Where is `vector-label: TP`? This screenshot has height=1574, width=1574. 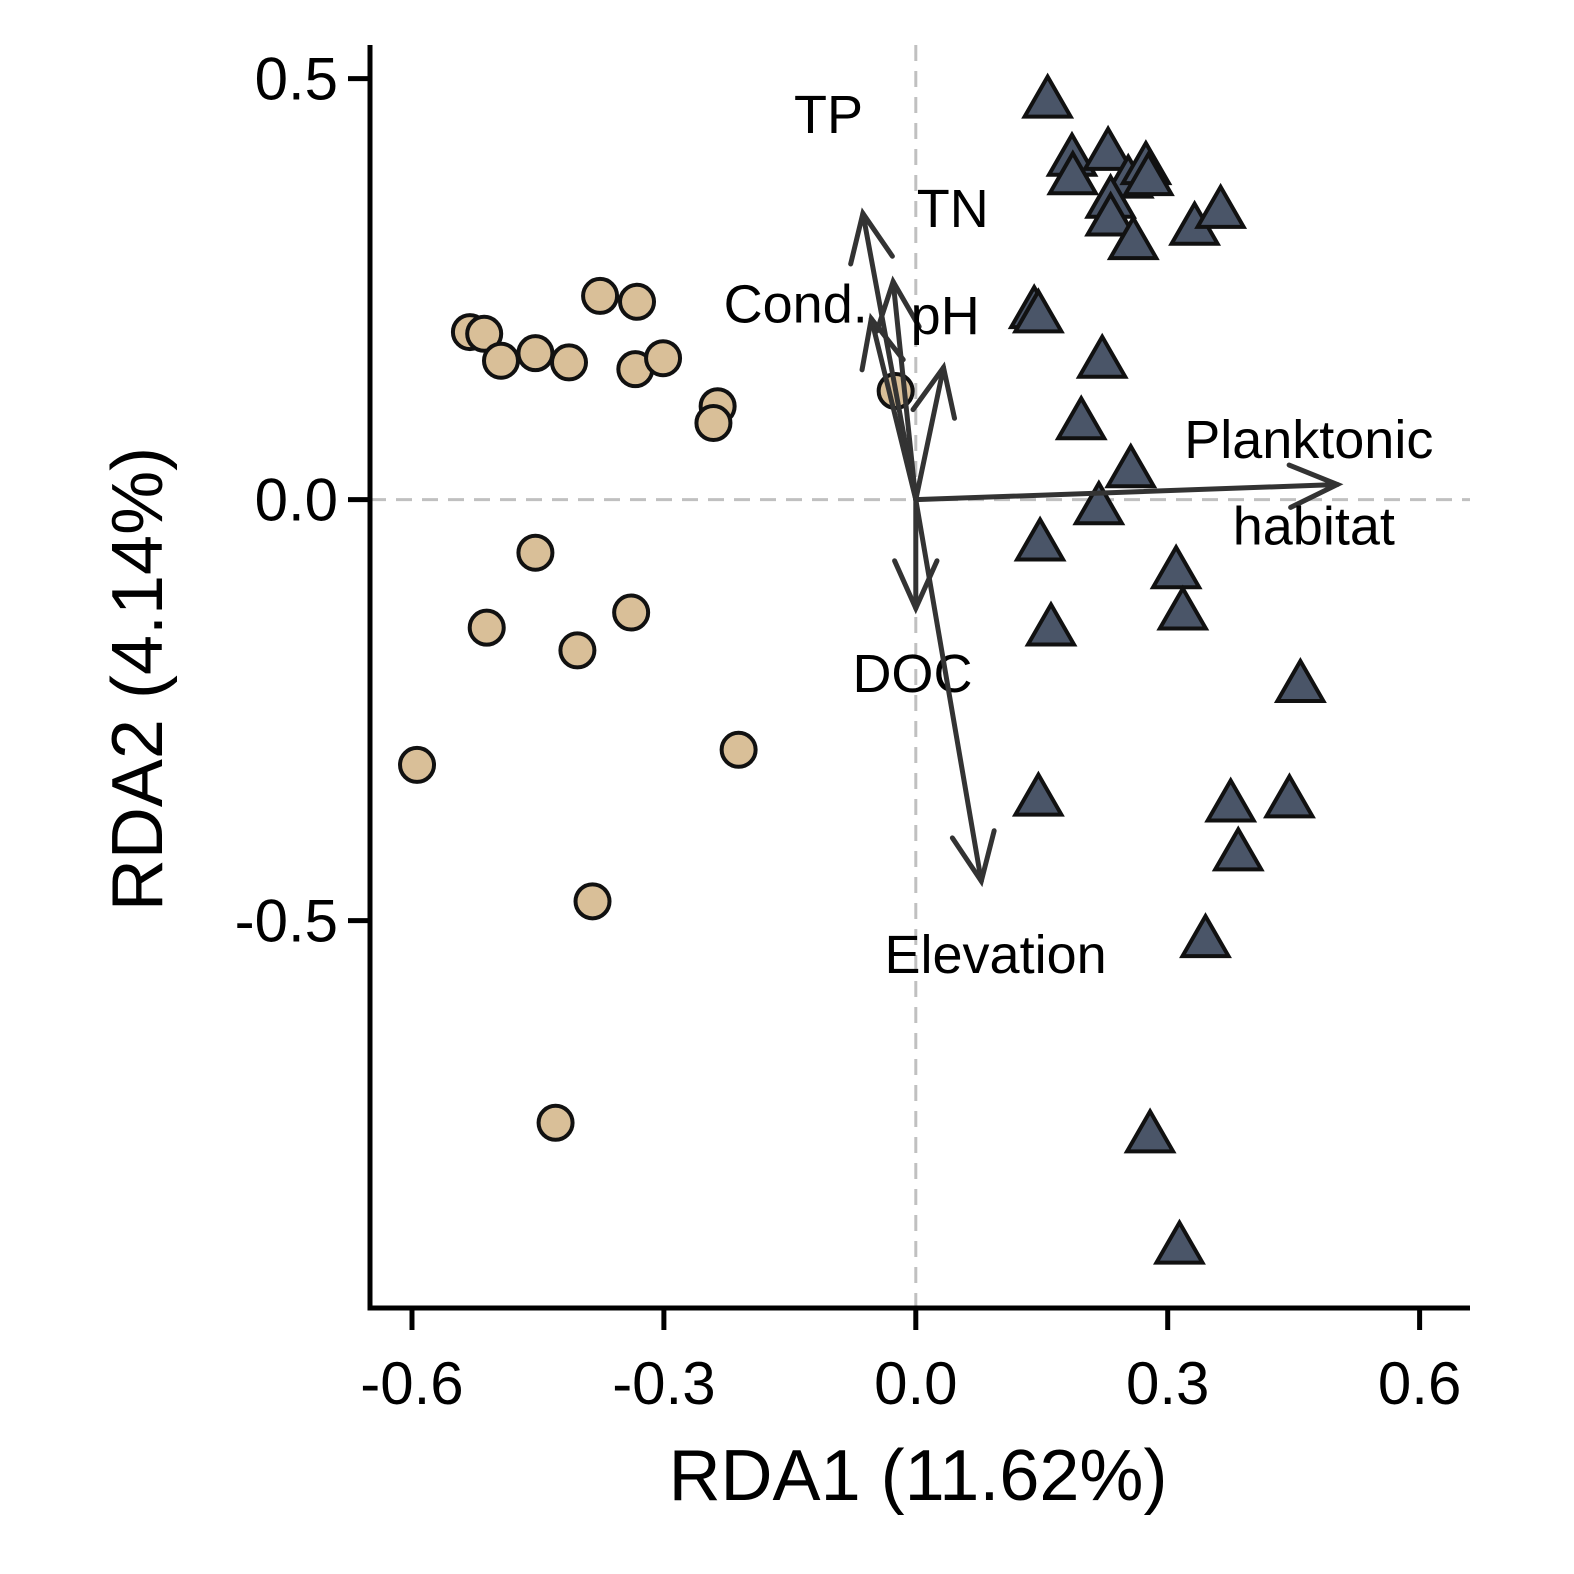 vector-label: TP is located at coordinates (828, 115).